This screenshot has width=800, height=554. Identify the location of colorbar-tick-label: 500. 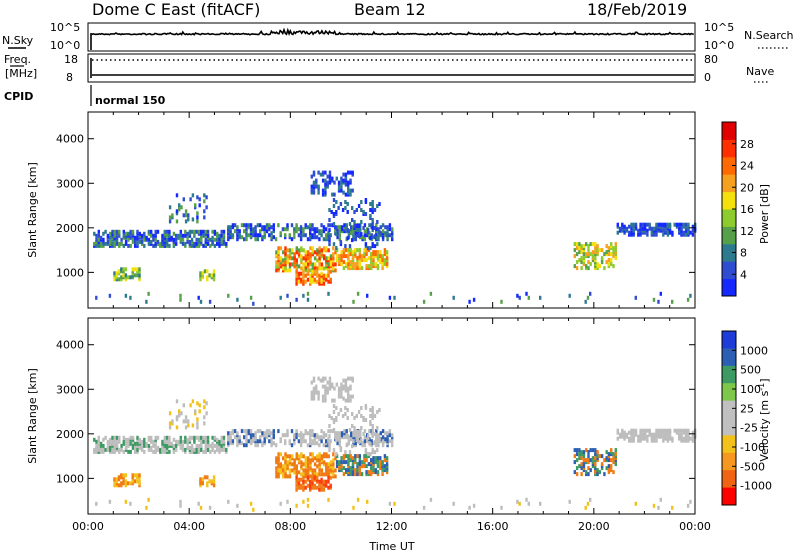
(750, 370).